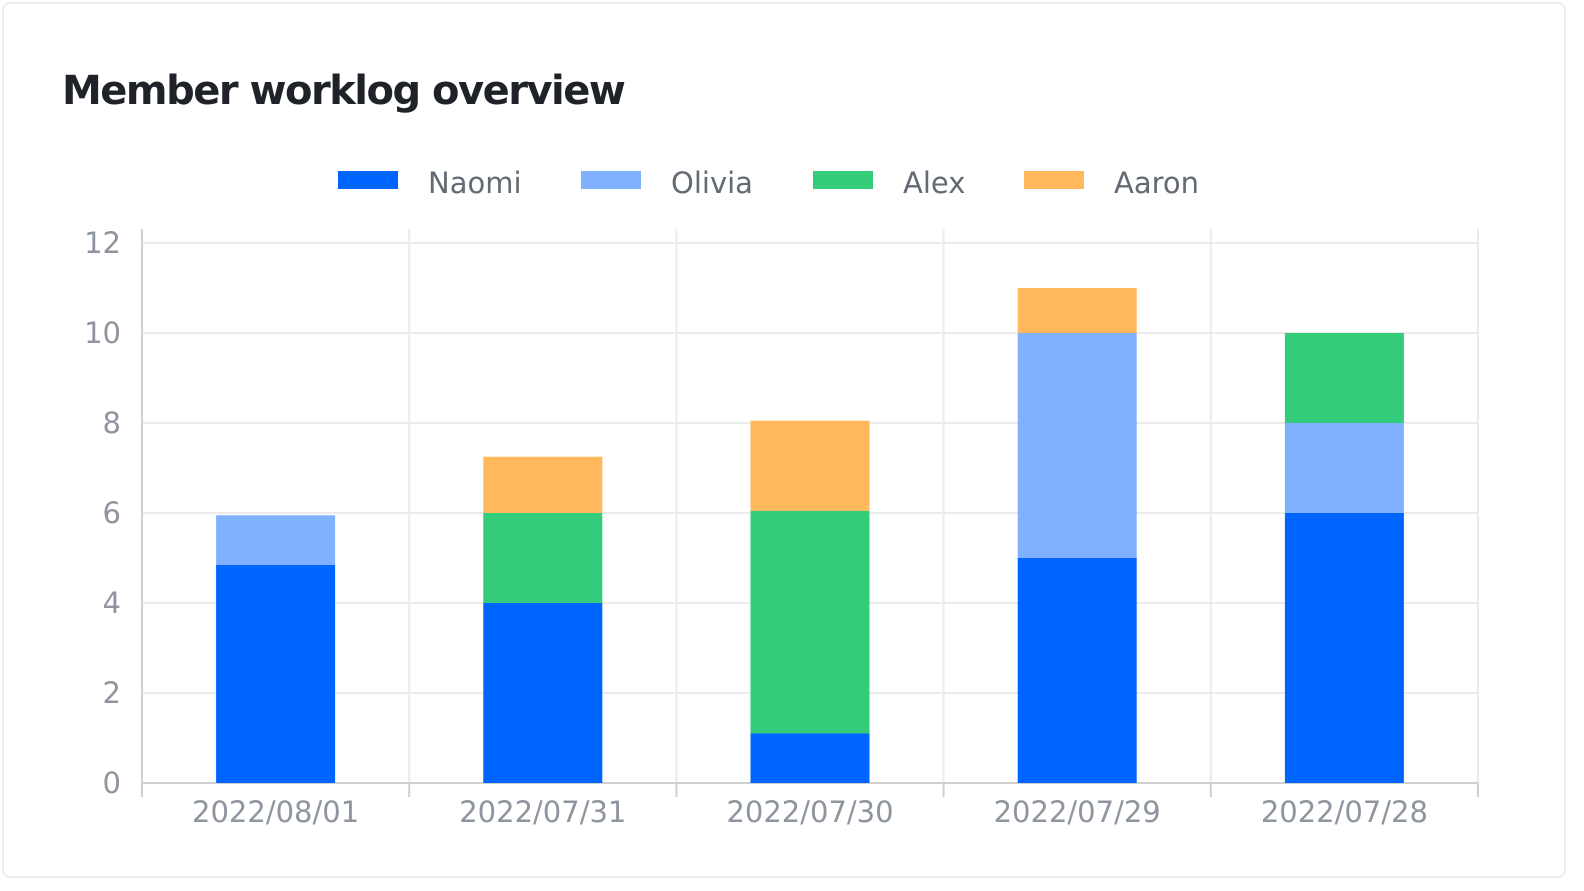 Image resolution: width=1584 pixels, height=891 pixels. I want to click on y-tick-label: 8, so click(112, 423).